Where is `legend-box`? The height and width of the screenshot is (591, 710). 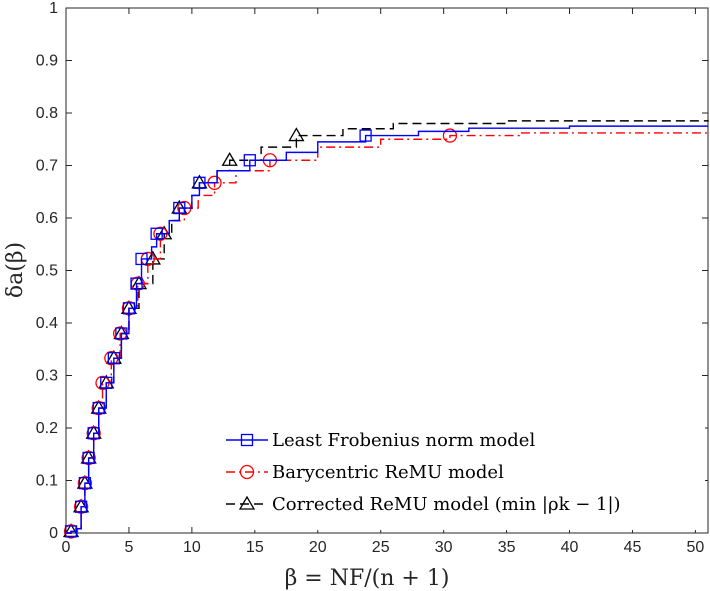
legend-box is located at coordinates (462, 475).